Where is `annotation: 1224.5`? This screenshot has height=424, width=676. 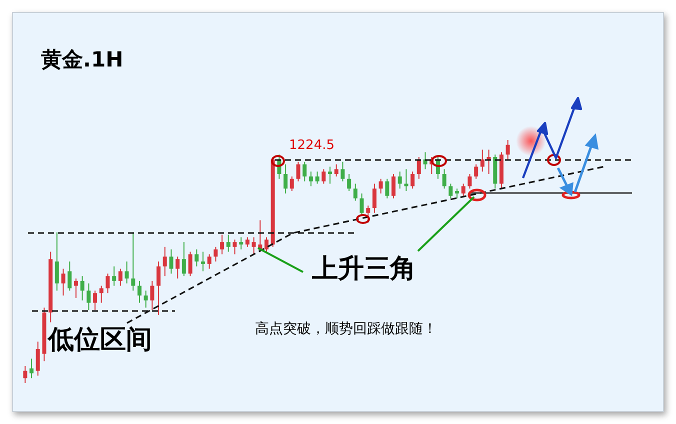
annotation: 1224.5 is located at coordinates (311, 145).